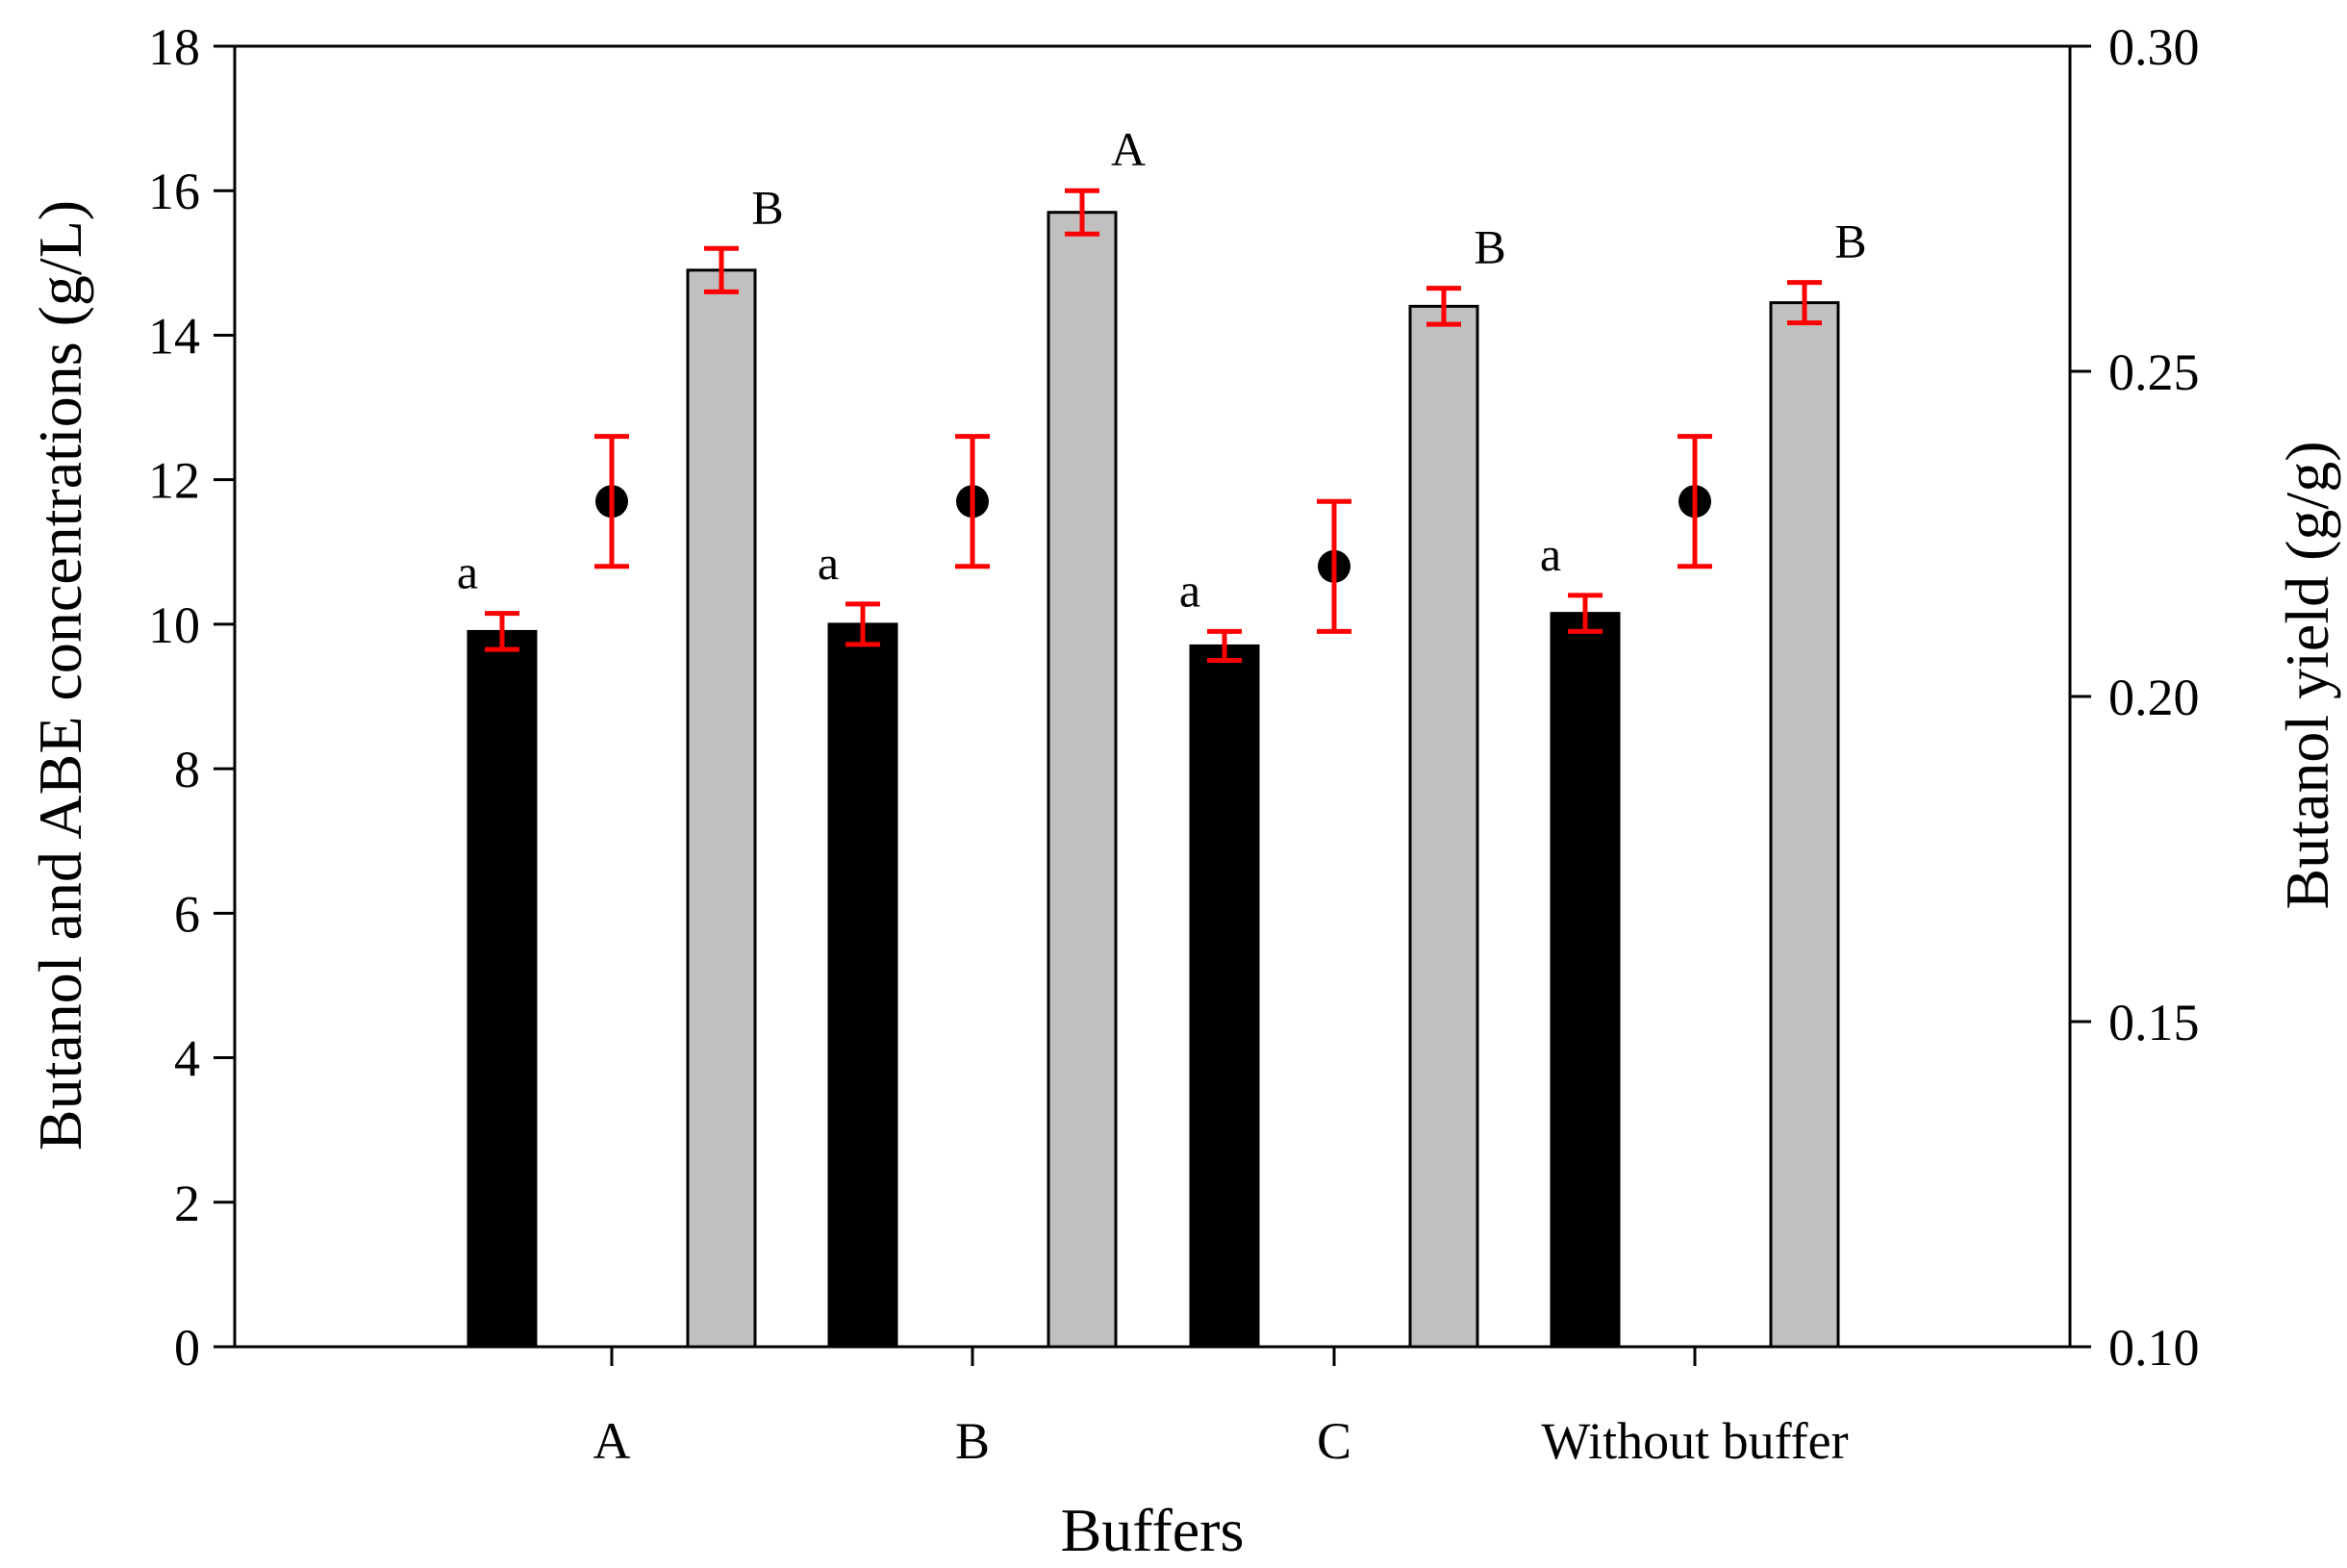  I want to click on left-tick-label: 14, so click(174, 336).